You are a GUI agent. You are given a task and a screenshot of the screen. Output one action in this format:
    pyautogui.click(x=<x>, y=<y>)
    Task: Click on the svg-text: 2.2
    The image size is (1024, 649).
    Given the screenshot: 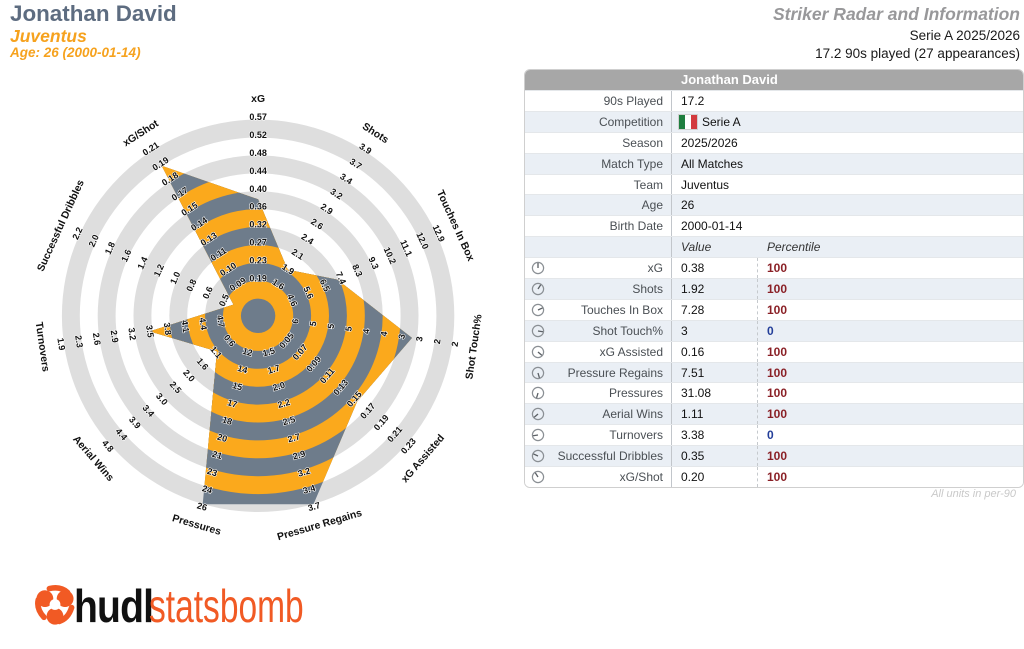 What is the action you would take?
    pyautogui.click(x=283, y=403)
    